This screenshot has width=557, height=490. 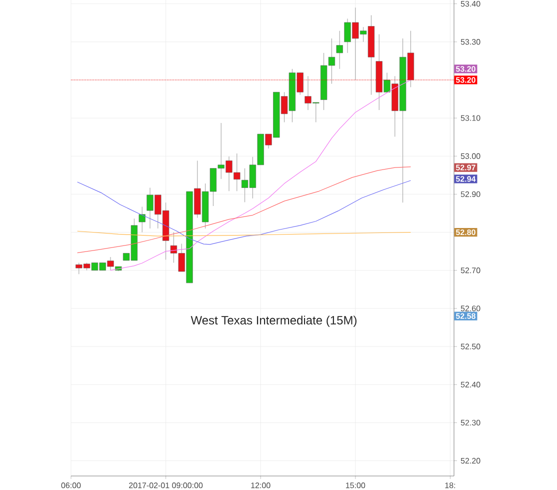 I want to click on text: West Texas Intermediate (15M), so click(x=273, y=321).